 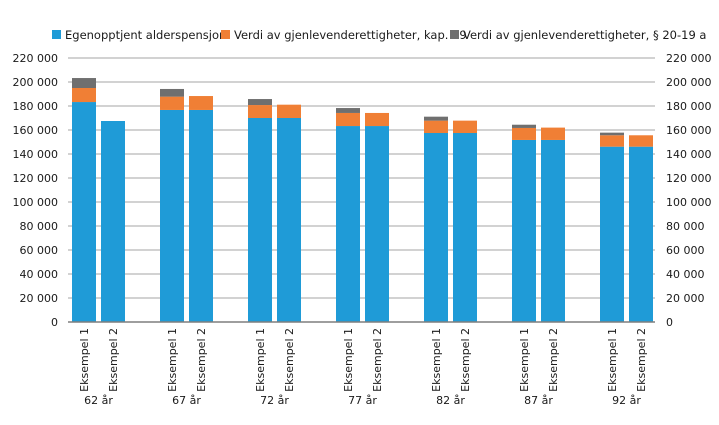 What do you see at coordinates (626, 400) in the screenshot?
I see `x-group-label: 92 år` at bounding box center [626, 400].